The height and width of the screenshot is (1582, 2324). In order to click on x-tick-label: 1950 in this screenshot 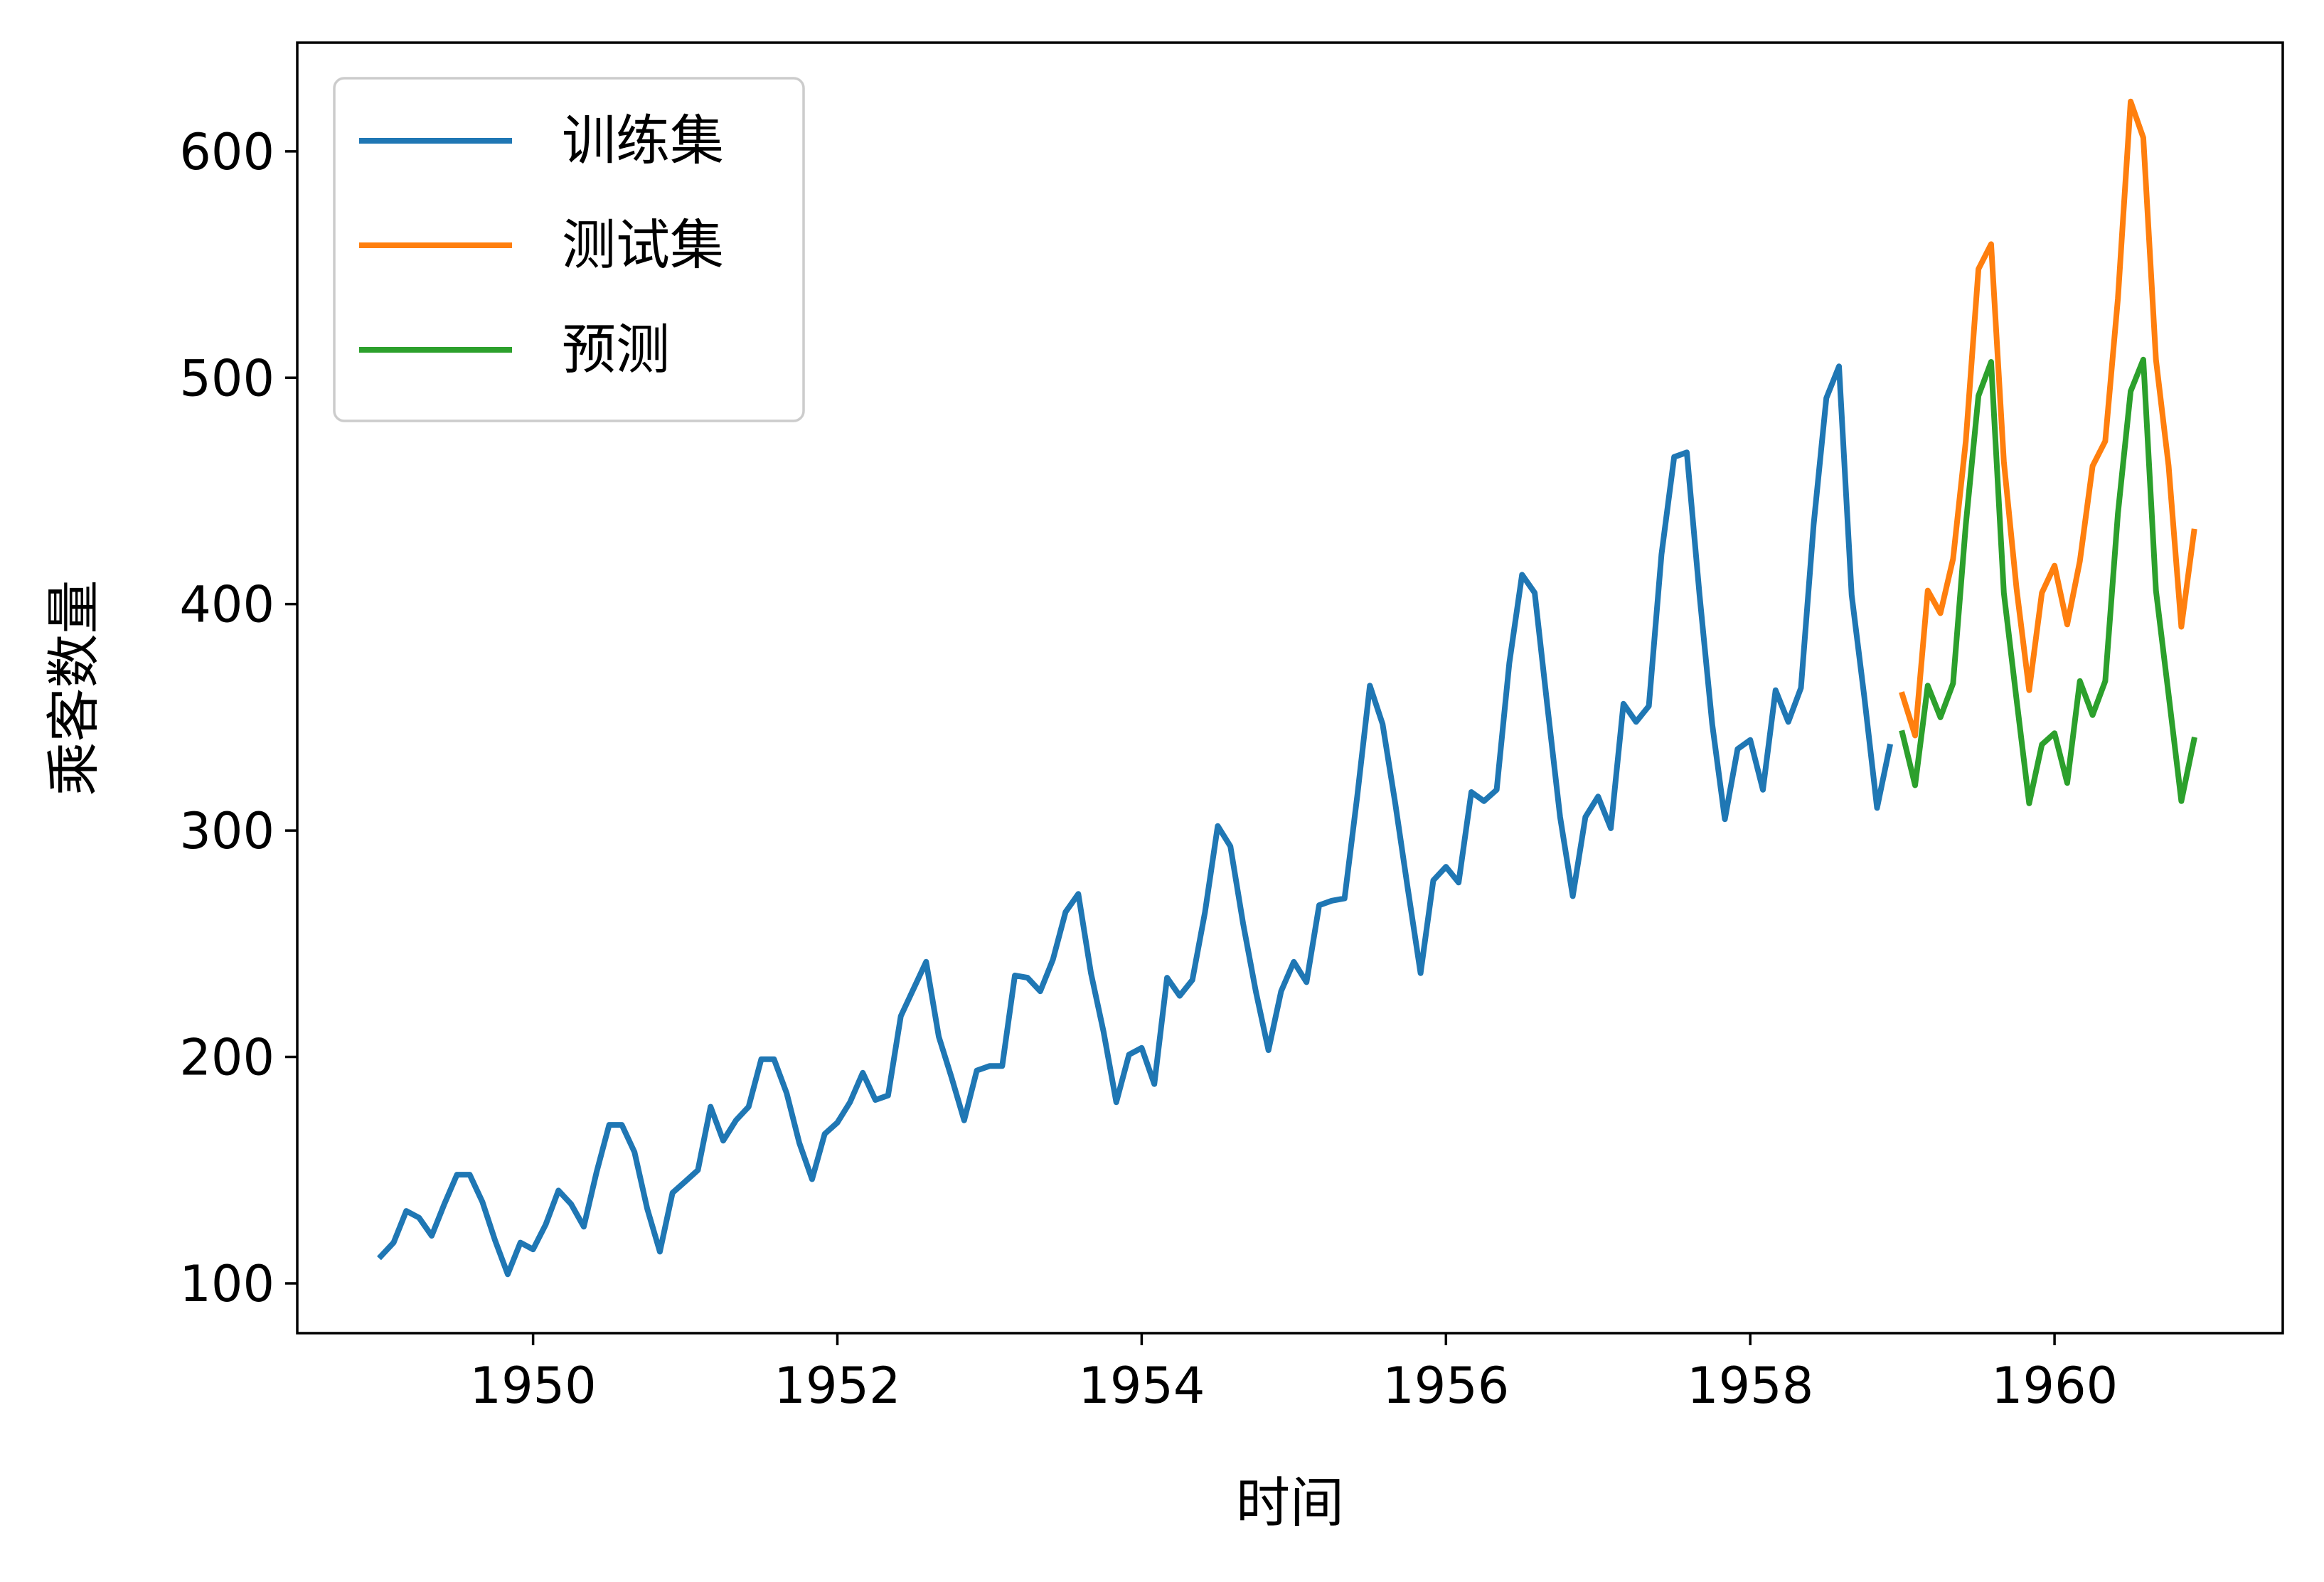, I will do `click(533, 1386)`.